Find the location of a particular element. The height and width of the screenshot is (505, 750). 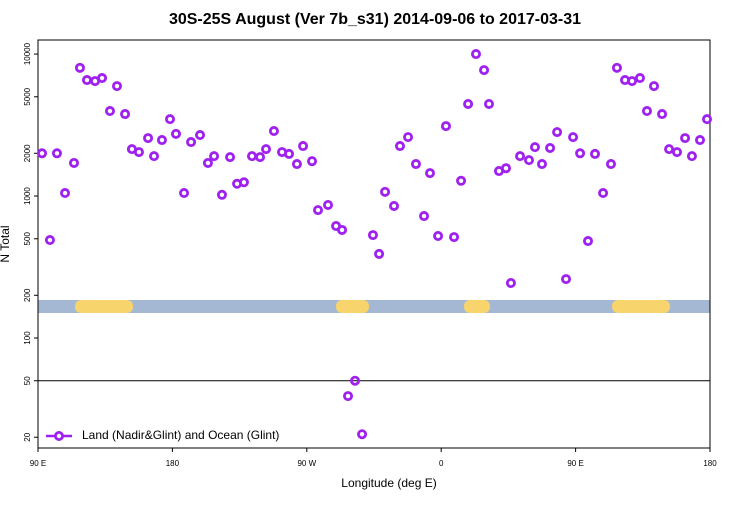

x-tick-label: 90 W is located at coordinates (306, 463).